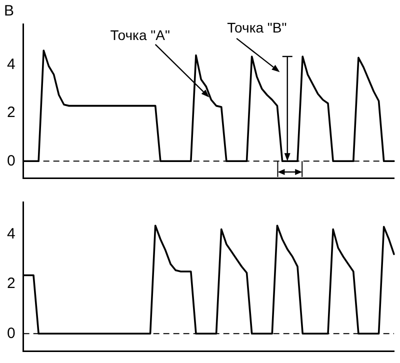 The height and width of the screenshot is (363, 400). I want to click on y-axis-title: В, so click(9, 11).